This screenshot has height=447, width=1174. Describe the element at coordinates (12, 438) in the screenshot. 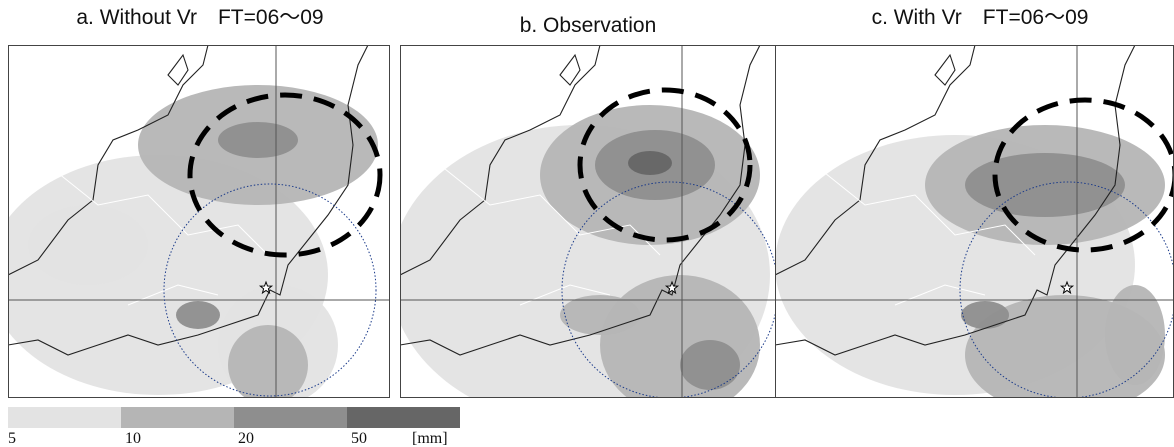

I see `colorbar-label: 5` at that location.